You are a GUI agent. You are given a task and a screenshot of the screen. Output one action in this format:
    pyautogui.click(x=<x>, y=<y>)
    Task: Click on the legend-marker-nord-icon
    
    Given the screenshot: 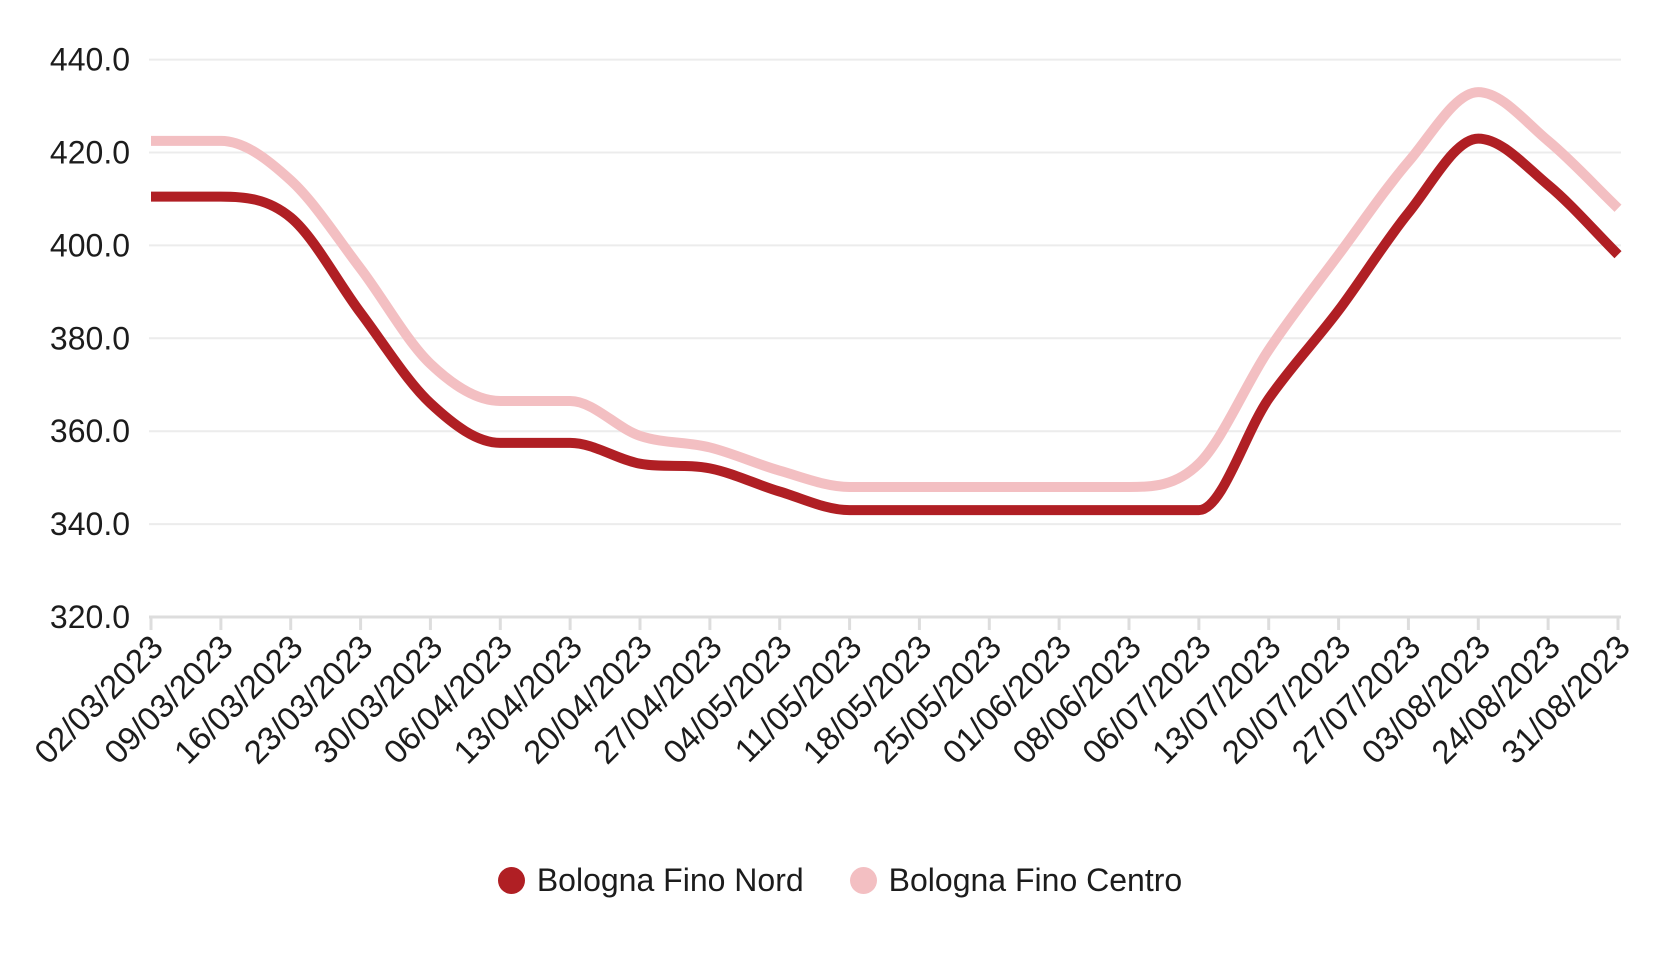 What is the action you would take?
    pyautogui.click(x=511, y=880)
    